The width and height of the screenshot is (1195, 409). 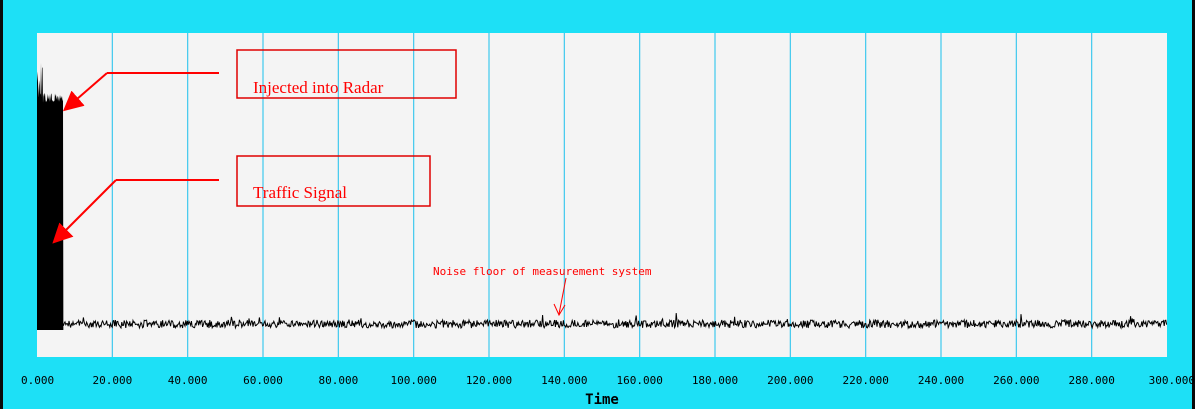 What do you see at coordinates (489, 380) in the screenshot?
I see `x-tick-label: 120.000` at bounding box center [489, 380].